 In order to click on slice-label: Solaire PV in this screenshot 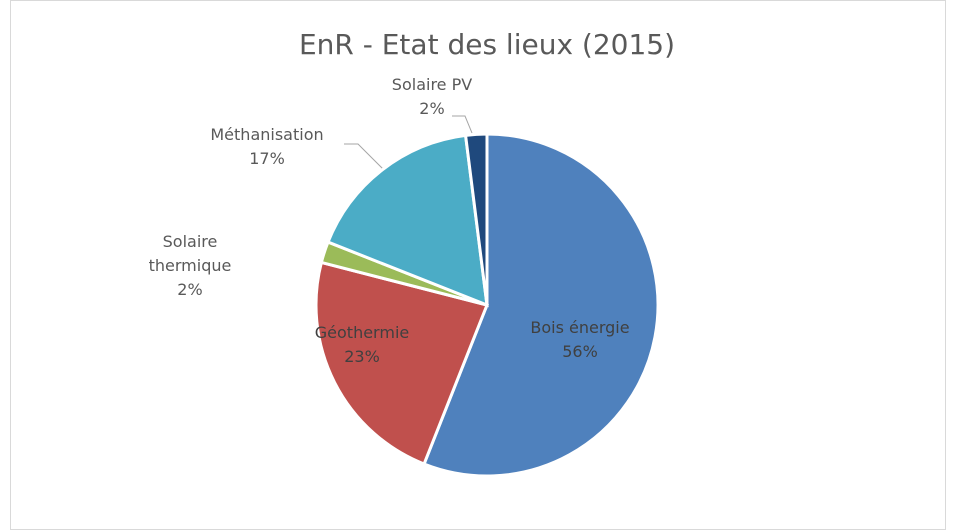, I will do `click(432, 84)`.